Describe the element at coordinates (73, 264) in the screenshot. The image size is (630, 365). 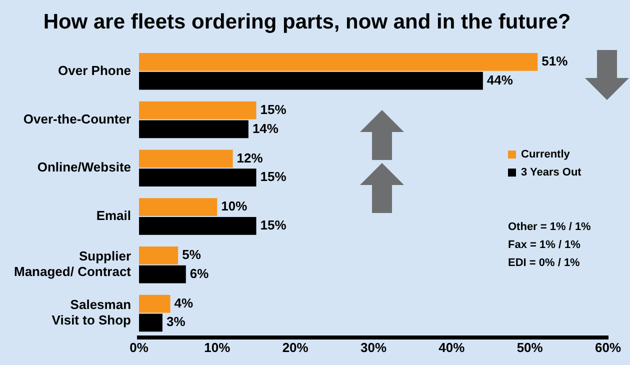
I see `y-tick-label: Supplier Managed/ Contract` at that location.